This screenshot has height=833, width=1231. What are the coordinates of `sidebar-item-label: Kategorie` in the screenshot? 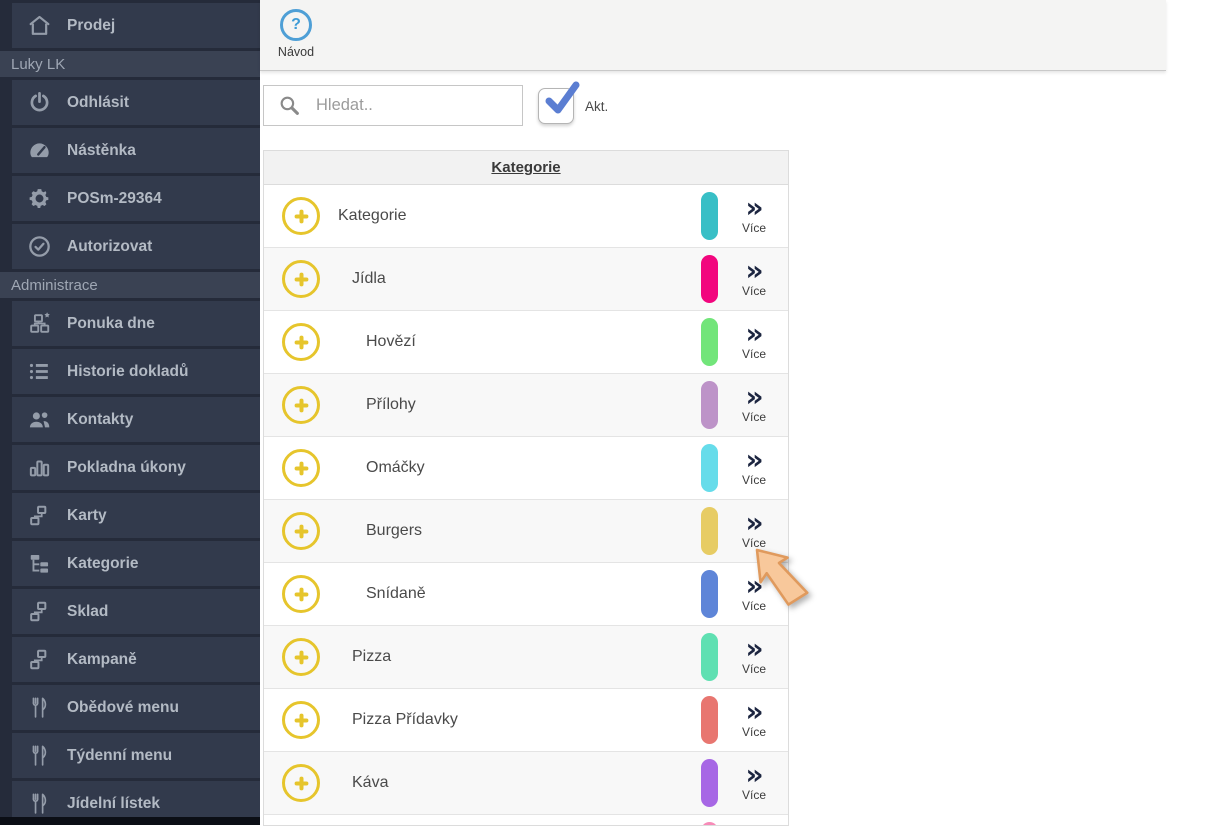 It's located at (103, 563).